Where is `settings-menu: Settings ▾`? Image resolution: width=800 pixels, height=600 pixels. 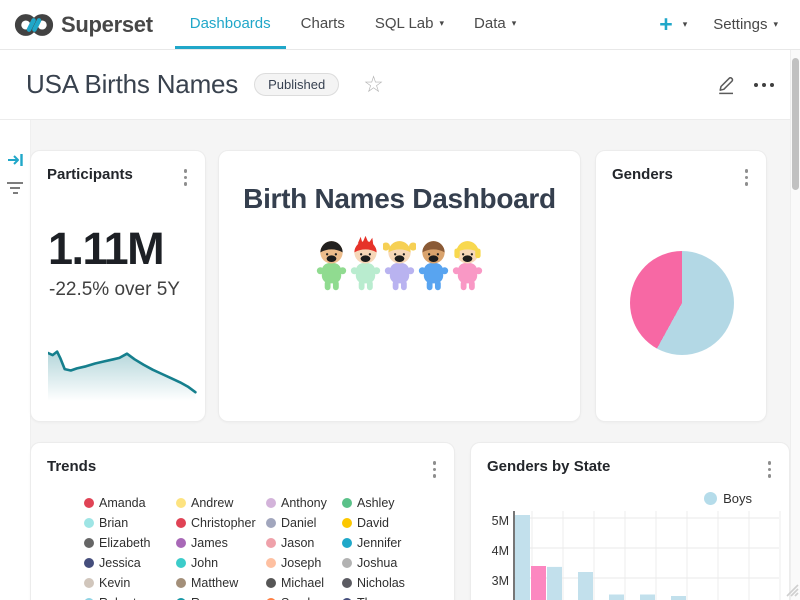 settings-menu: Settings ▾ is located at coordinates (745, 24).